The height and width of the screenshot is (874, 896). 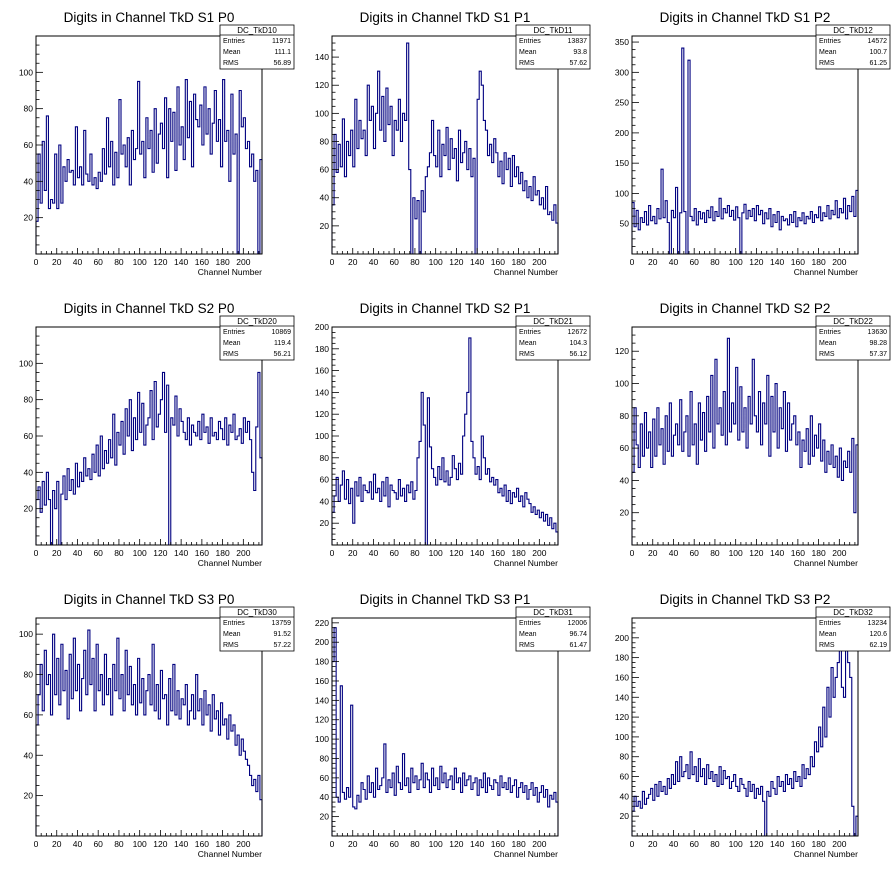 What do you see at coordinates (282, 354) in the screenshot?
I see `stats-value-rms: 56.21` at bounding box center [282, 354].